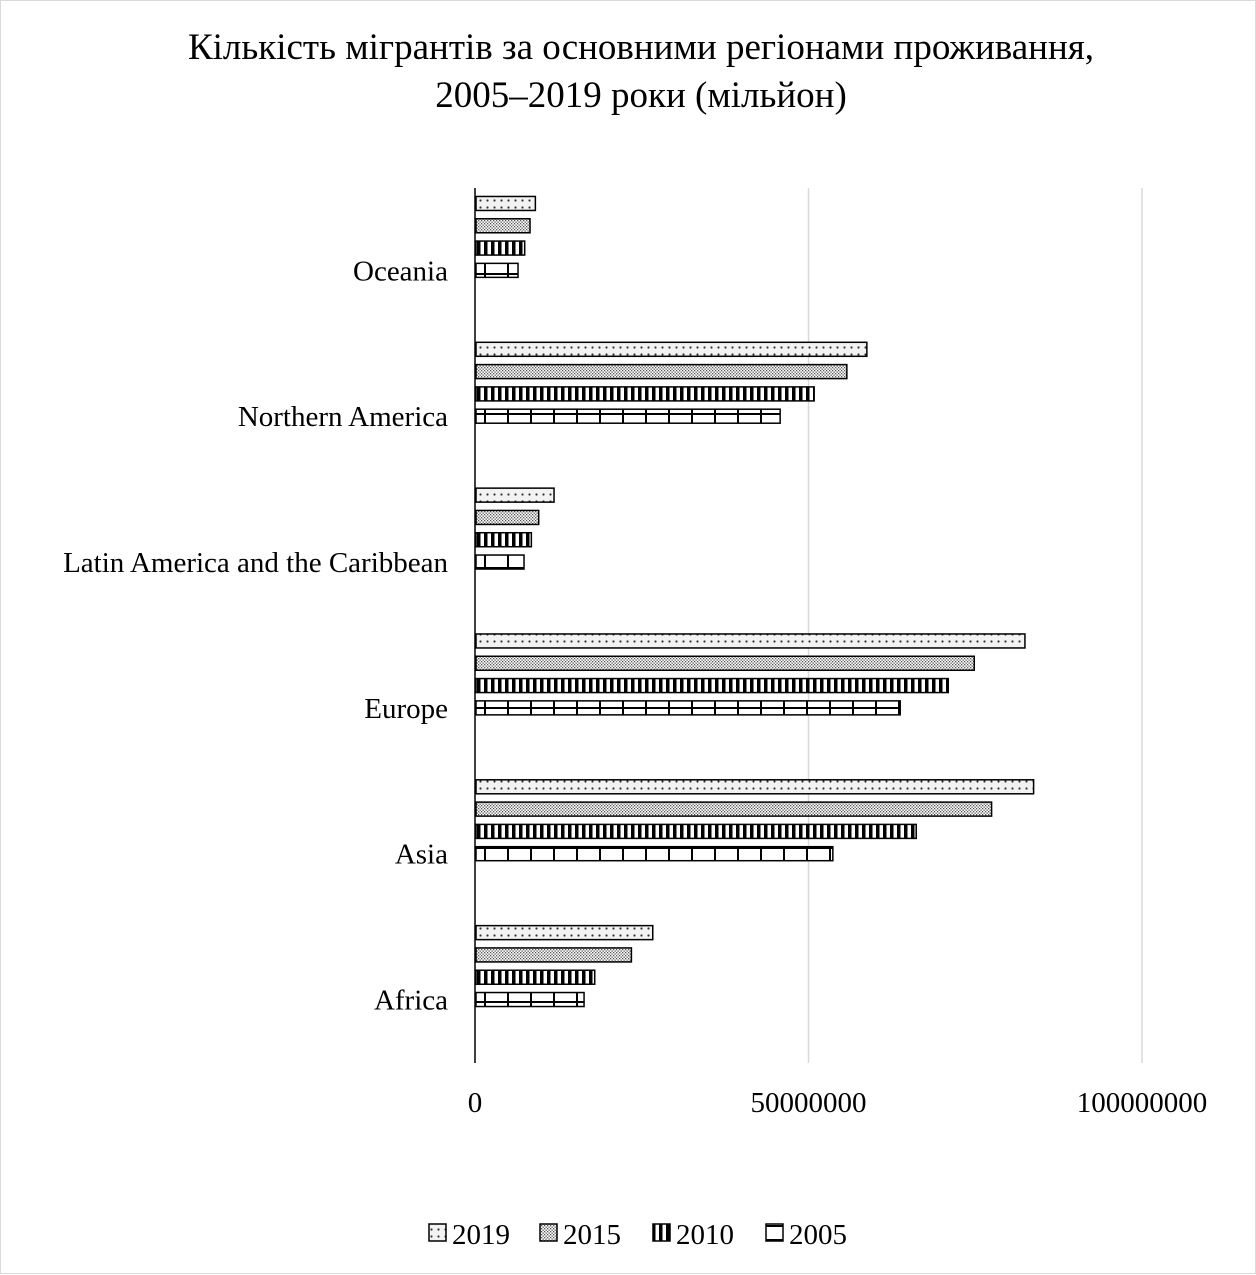 This screenshot has height=1275, width=1256. I want to click on bar-2005-asia, so click(654, 853).